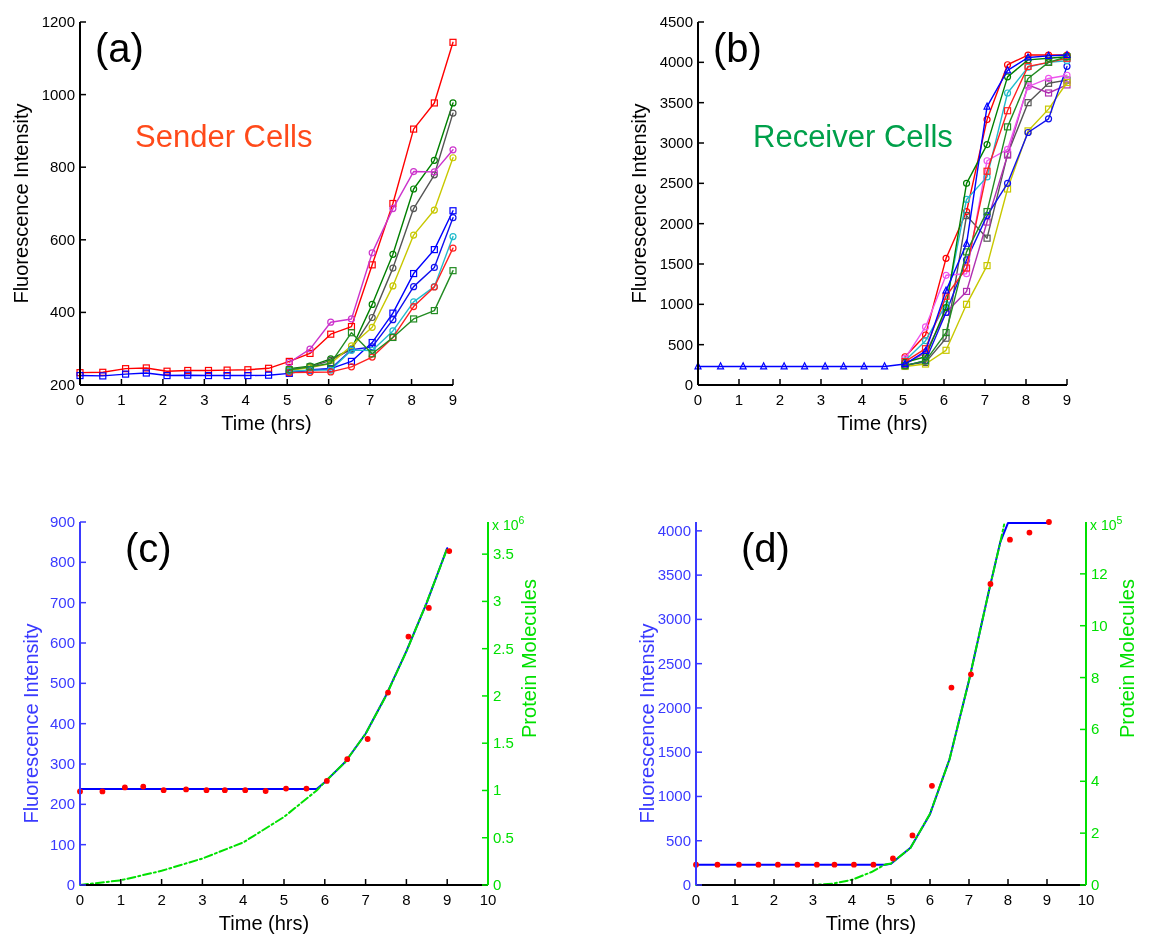 The height and width of the screenshot is (943, 1156). Describe the element at coordinates (62, 763) in the screenshot. I see `y-tick-label: 300` at that location.